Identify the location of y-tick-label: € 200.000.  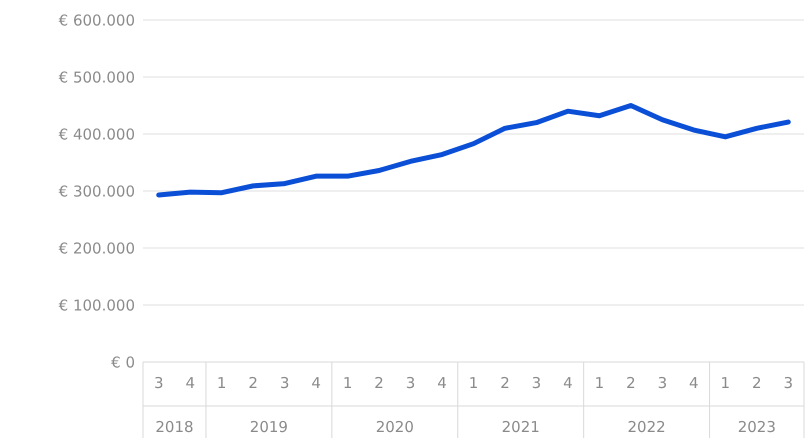
(96, 248).